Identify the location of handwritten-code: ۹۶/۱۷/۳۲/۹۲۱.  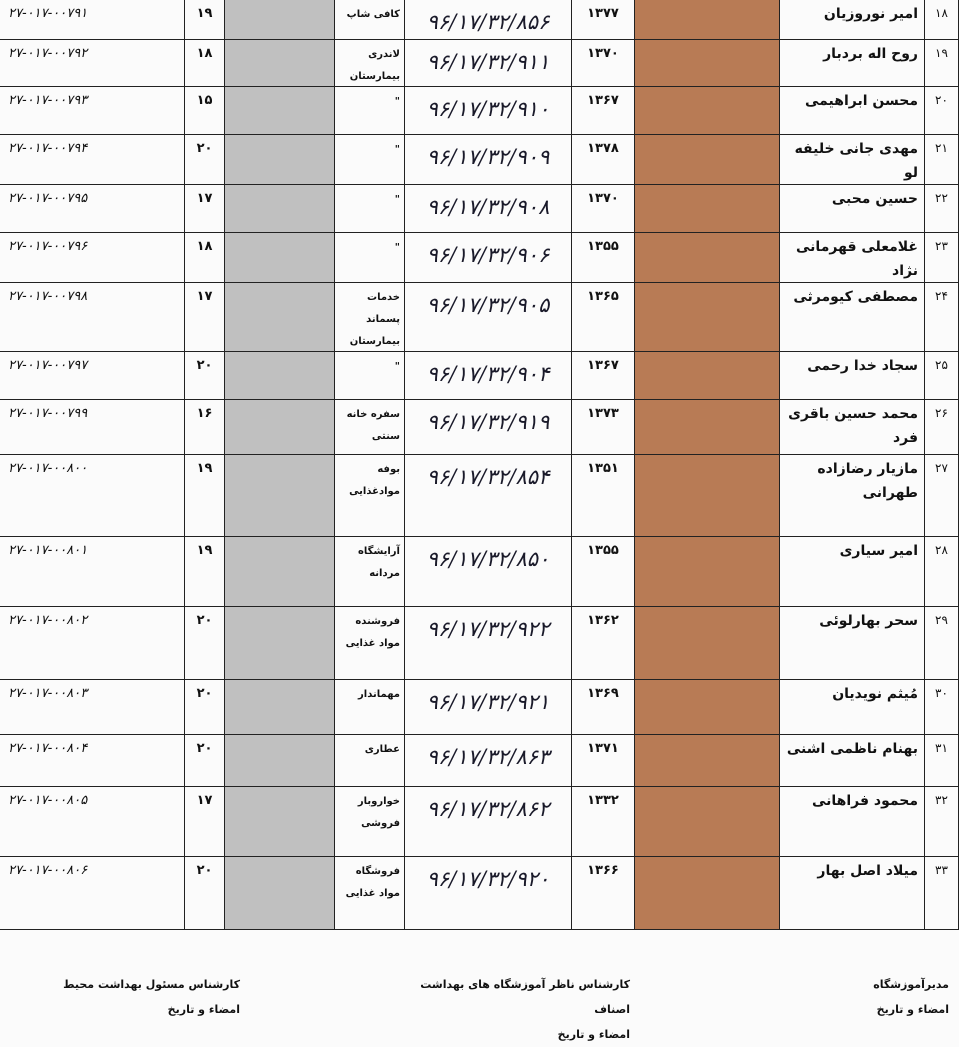
(488, 707).